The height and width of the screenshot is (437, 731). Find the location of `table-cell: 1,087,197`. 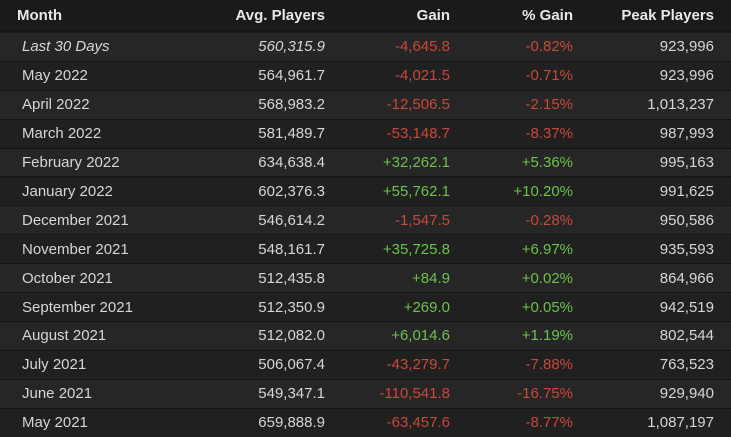

table-cell: 1,087,197 is located at coordinates (680, 423).